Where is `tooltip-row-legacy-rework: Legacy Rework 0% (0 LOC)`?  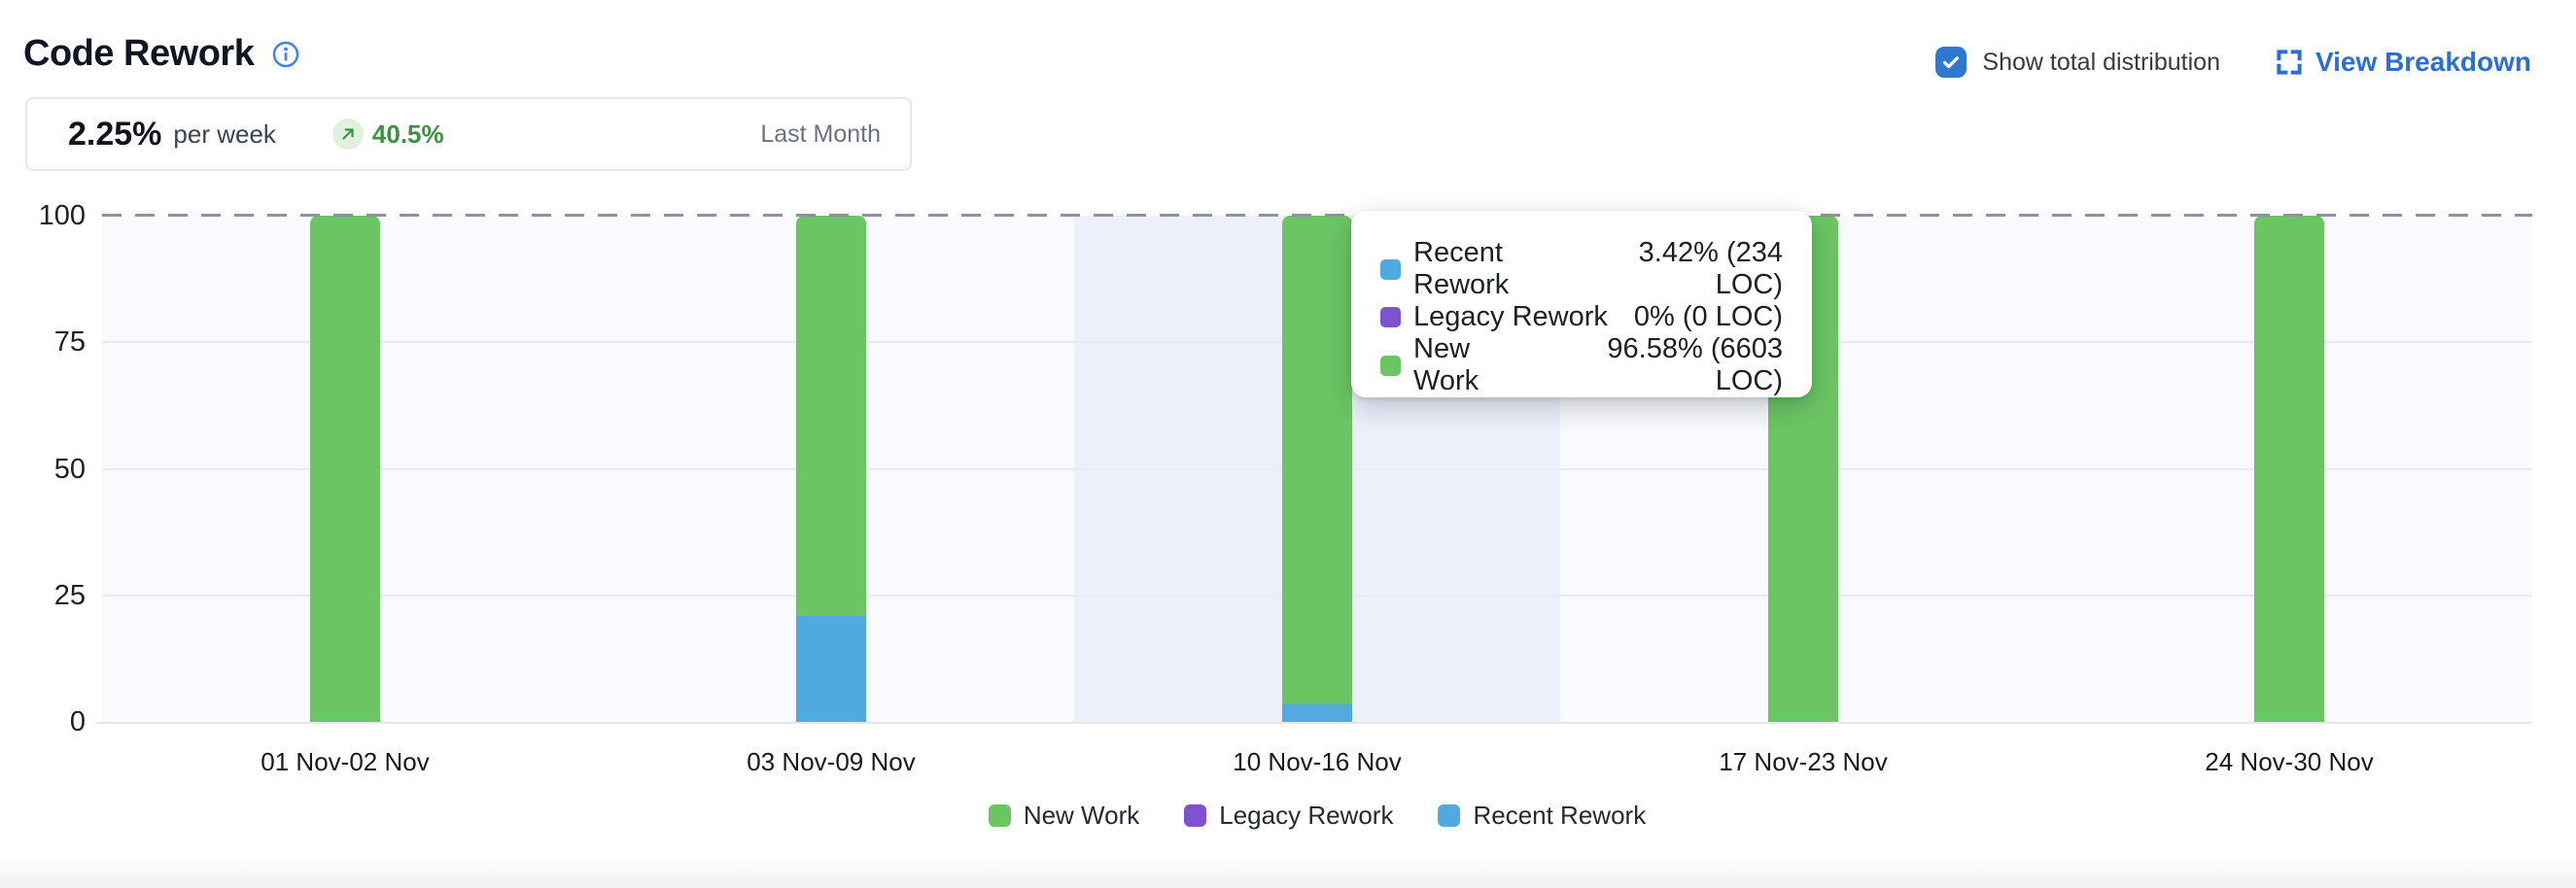
tooltip-row-legacy-rework: Legacy Rework 0% (0 LOC) is located at coordinates (1582, 317).